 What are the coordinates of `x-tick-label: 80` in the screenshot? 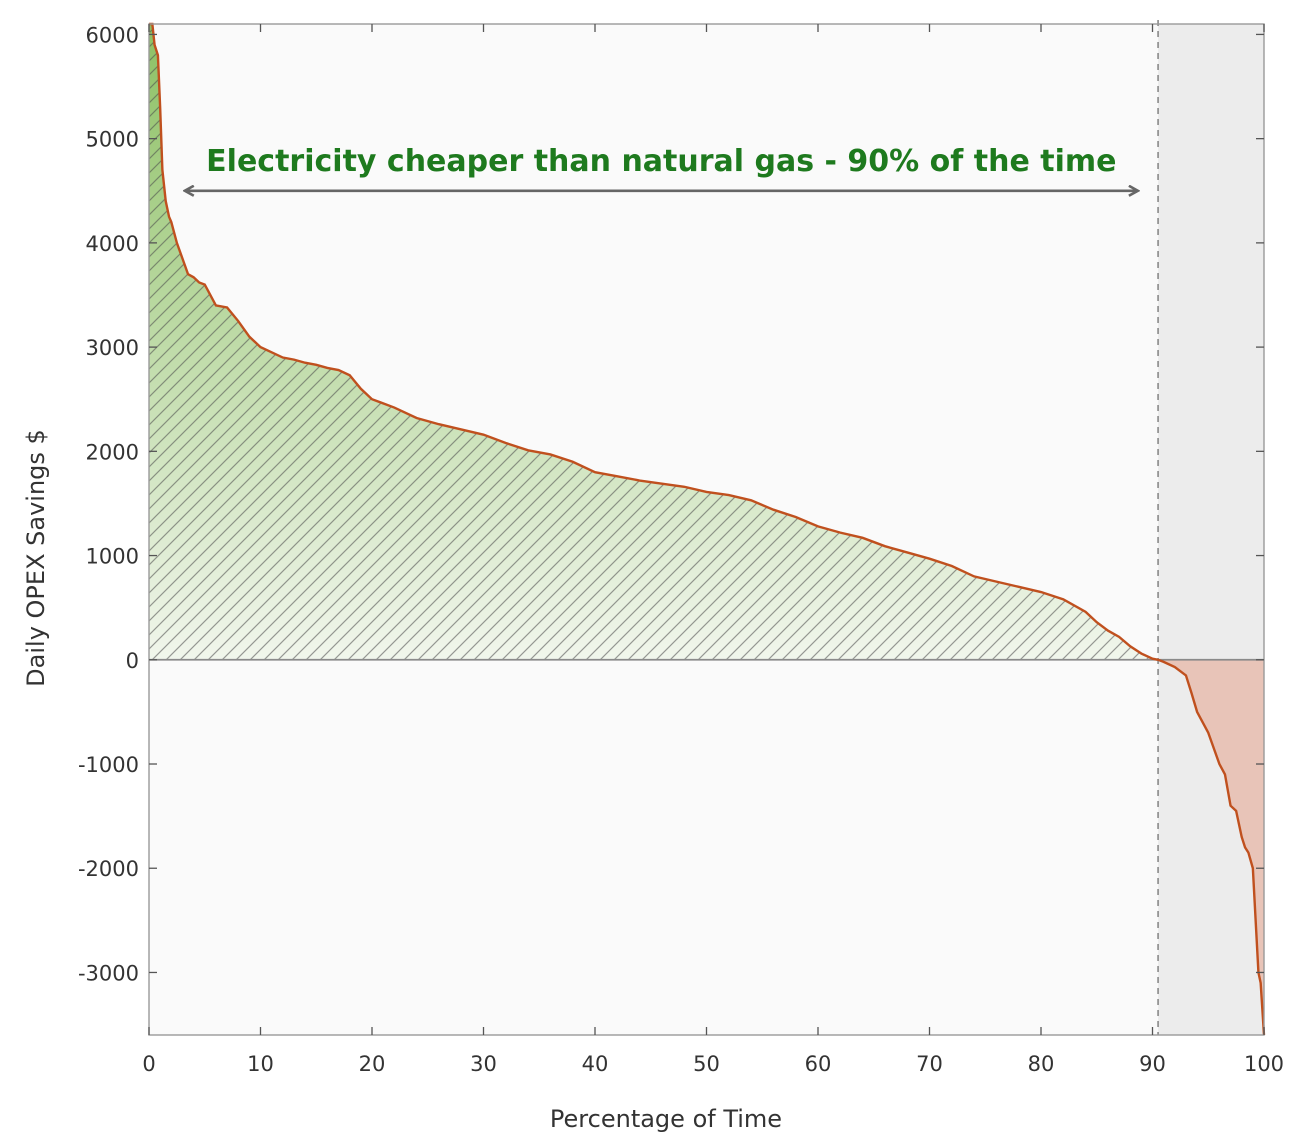 It's located at (1041, 1064).